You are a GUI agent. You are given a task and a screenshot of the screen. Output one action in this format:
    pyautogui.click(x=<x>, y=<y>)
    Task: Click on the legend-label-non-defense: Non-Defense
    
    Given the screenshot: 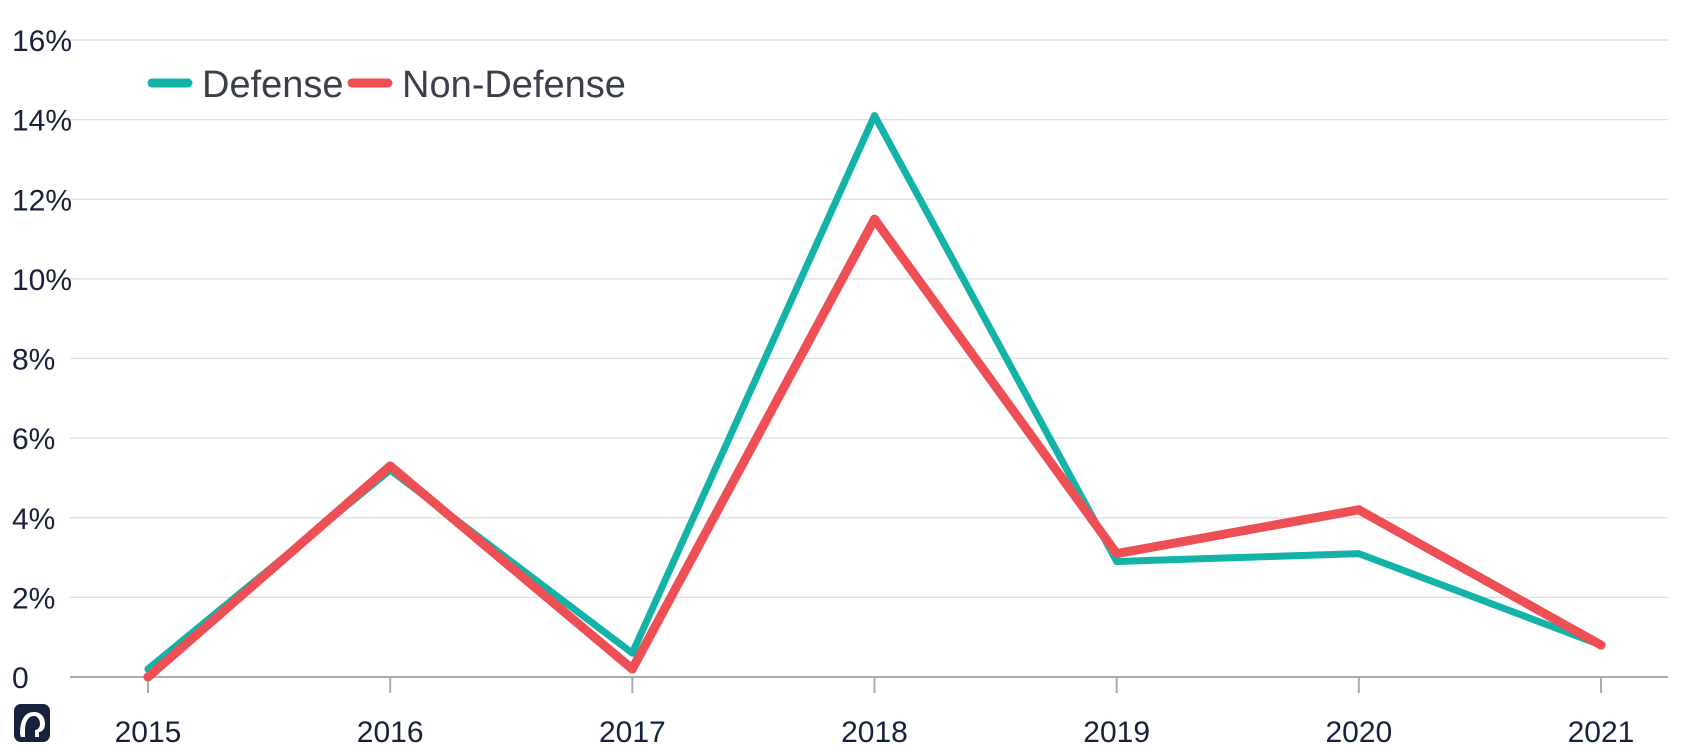 What is the action you would take?
    pyautogui.click(x=514, y=85)
    